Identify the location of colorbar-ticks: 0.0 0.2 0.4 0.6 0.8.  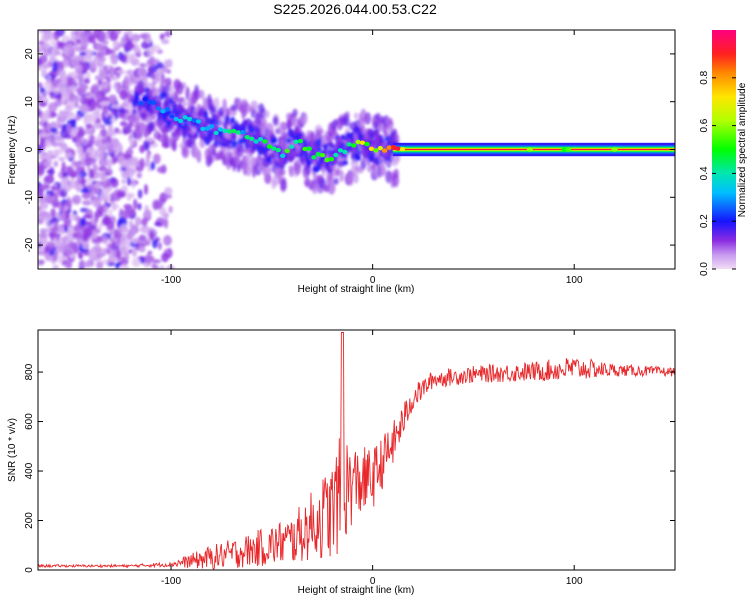
(717, 173).